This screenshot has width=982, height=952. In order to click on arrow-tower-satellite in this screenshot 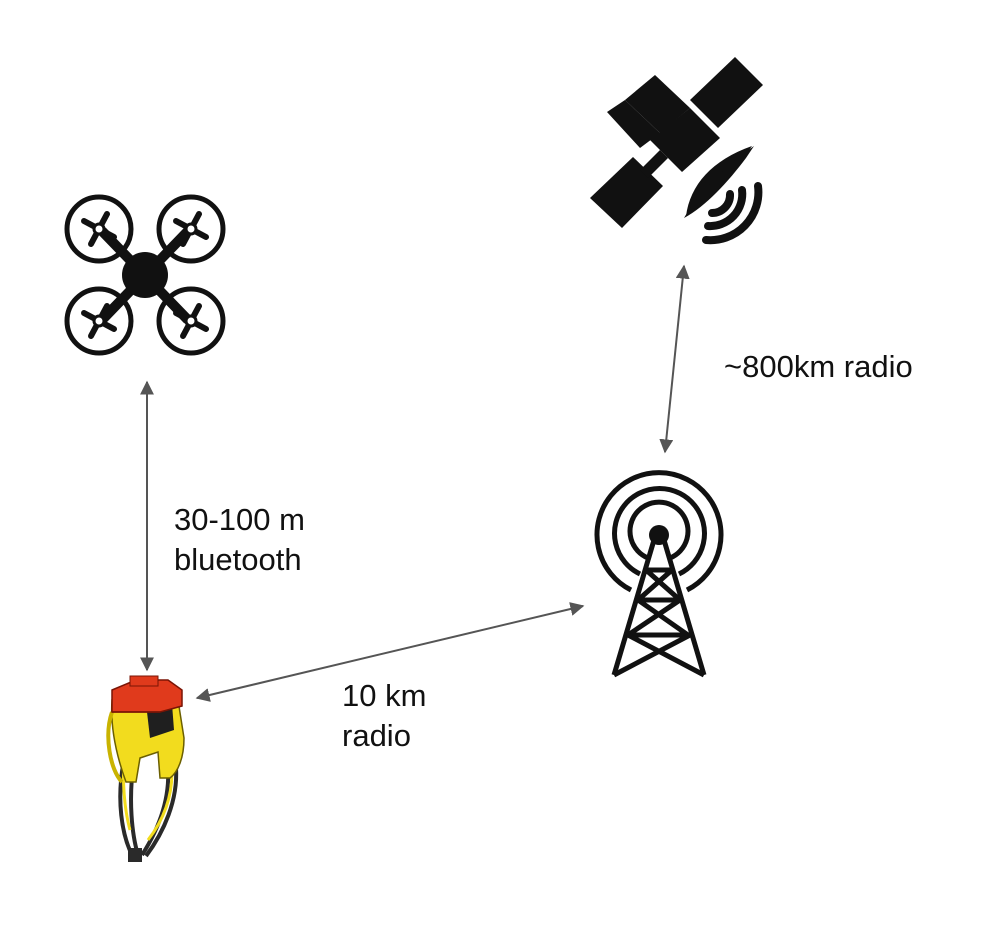, I will do `click(674, 359)`.